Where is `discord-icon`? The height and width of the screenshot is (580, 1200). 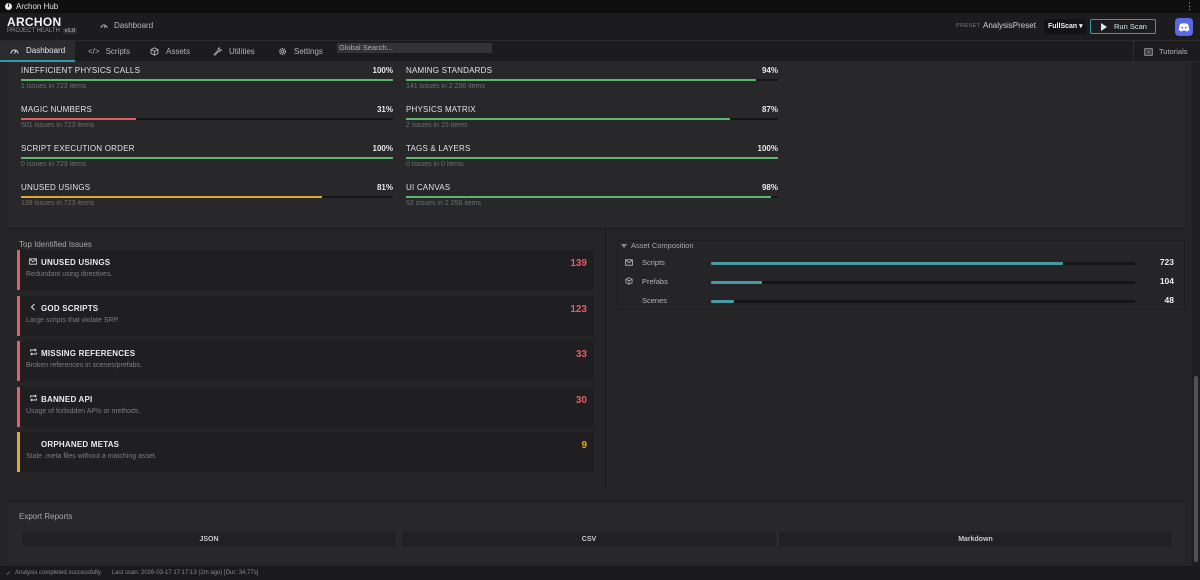 discord-icon is located at coordinates (1184, 27).